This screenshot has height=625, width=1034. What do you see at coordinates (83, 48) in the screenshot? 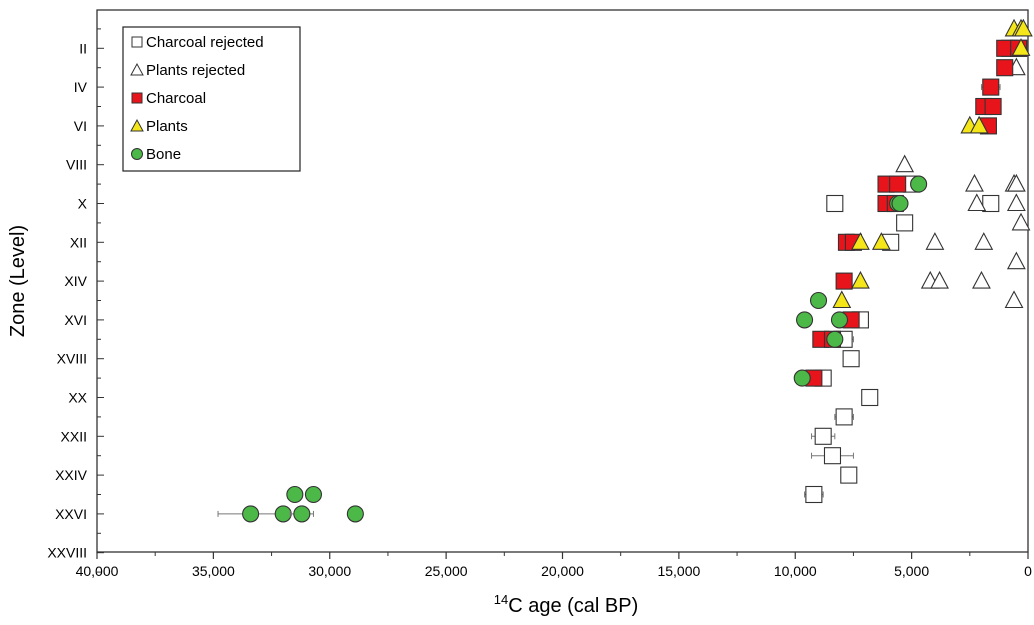
I see `y-tick-label: II` at bounding box center [83, 48].